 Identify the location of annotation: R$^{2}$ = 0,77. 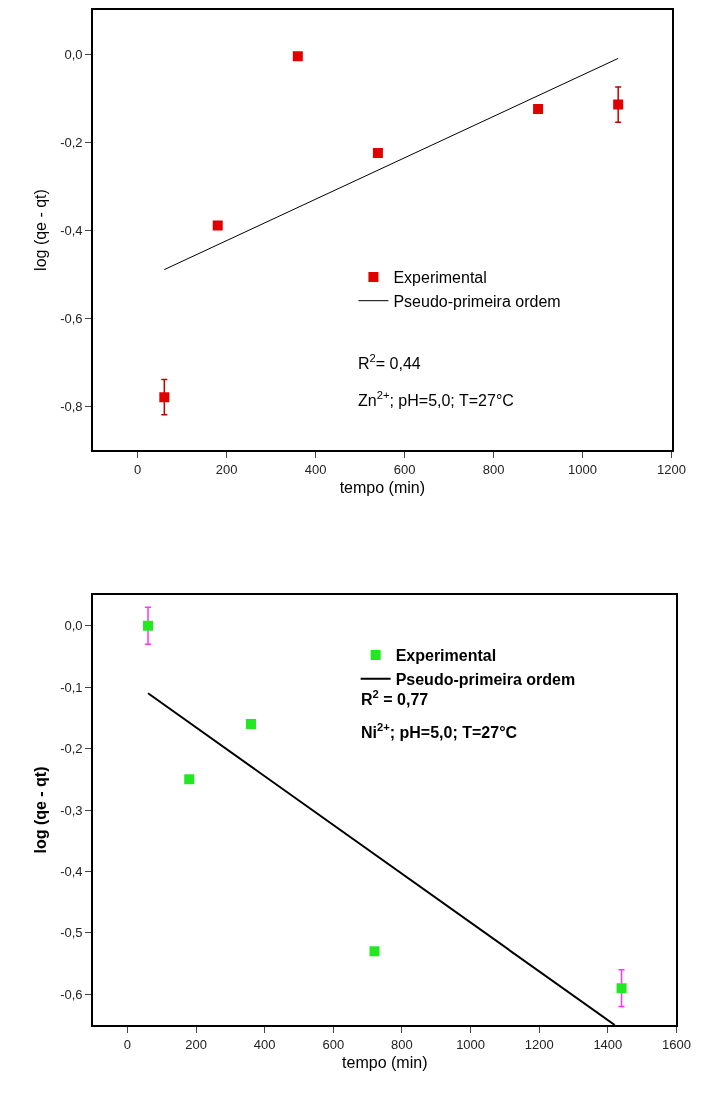
(395, 698).